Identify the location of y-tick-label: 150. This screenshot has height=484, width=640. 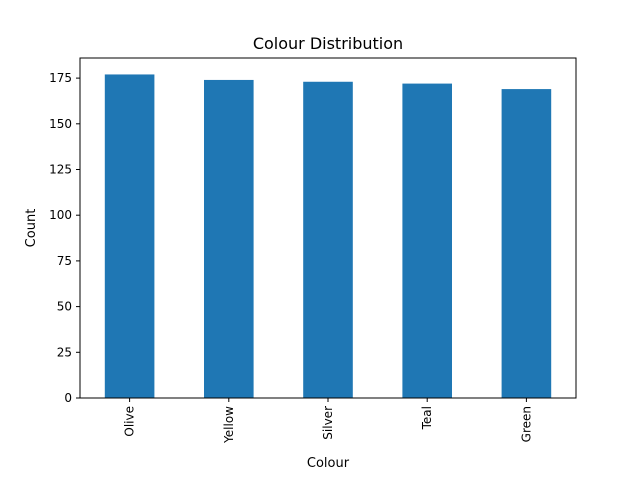
(60, 124).